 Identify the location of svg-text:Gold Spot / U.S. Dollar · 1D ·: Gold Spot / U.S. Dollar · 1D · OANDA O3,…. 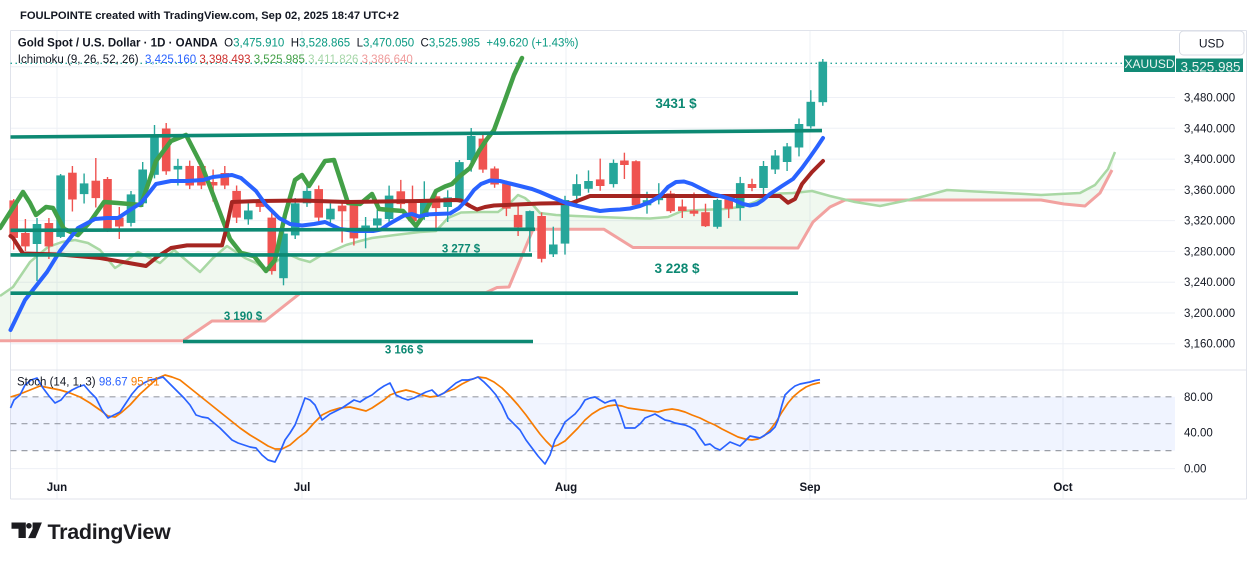
(298, 44).